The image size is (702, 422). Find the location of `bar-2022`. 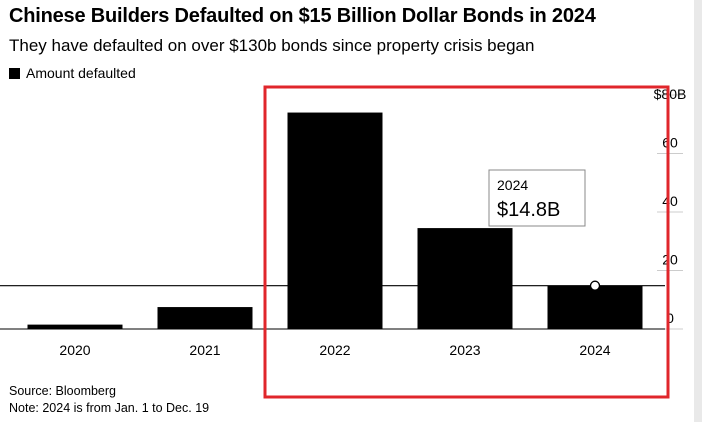

bar-2022 is located at coordinates (335, 220).